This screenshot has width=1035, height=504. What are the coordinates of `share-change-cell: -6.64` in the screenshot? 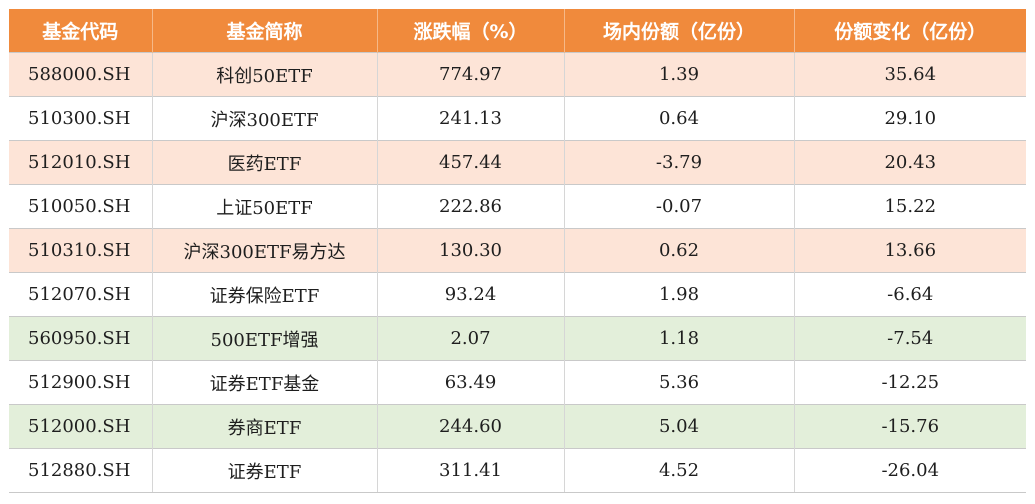 It's located at (910, 294).